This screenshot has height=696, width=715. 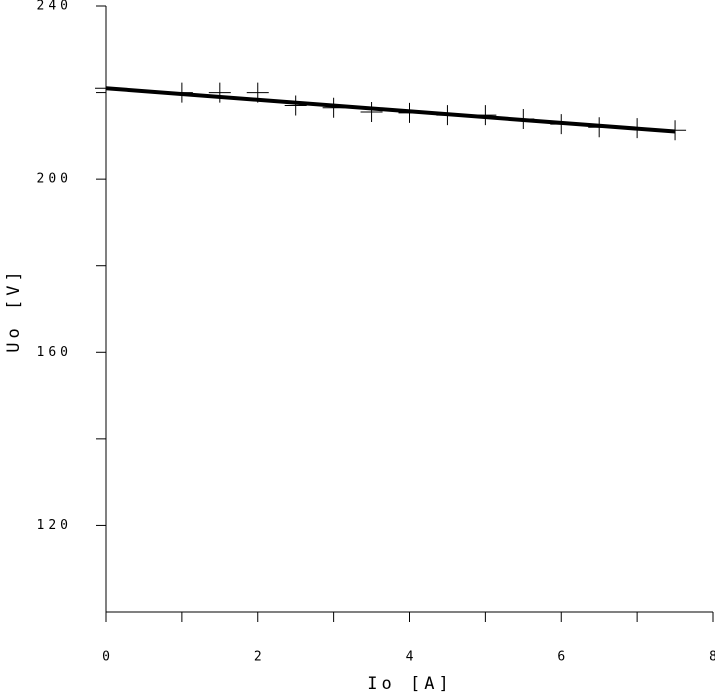 What do you see at coordinates (54, 179) in the screenshot?
I see `y-tick-label: 200` at bounding box center [54, 179].